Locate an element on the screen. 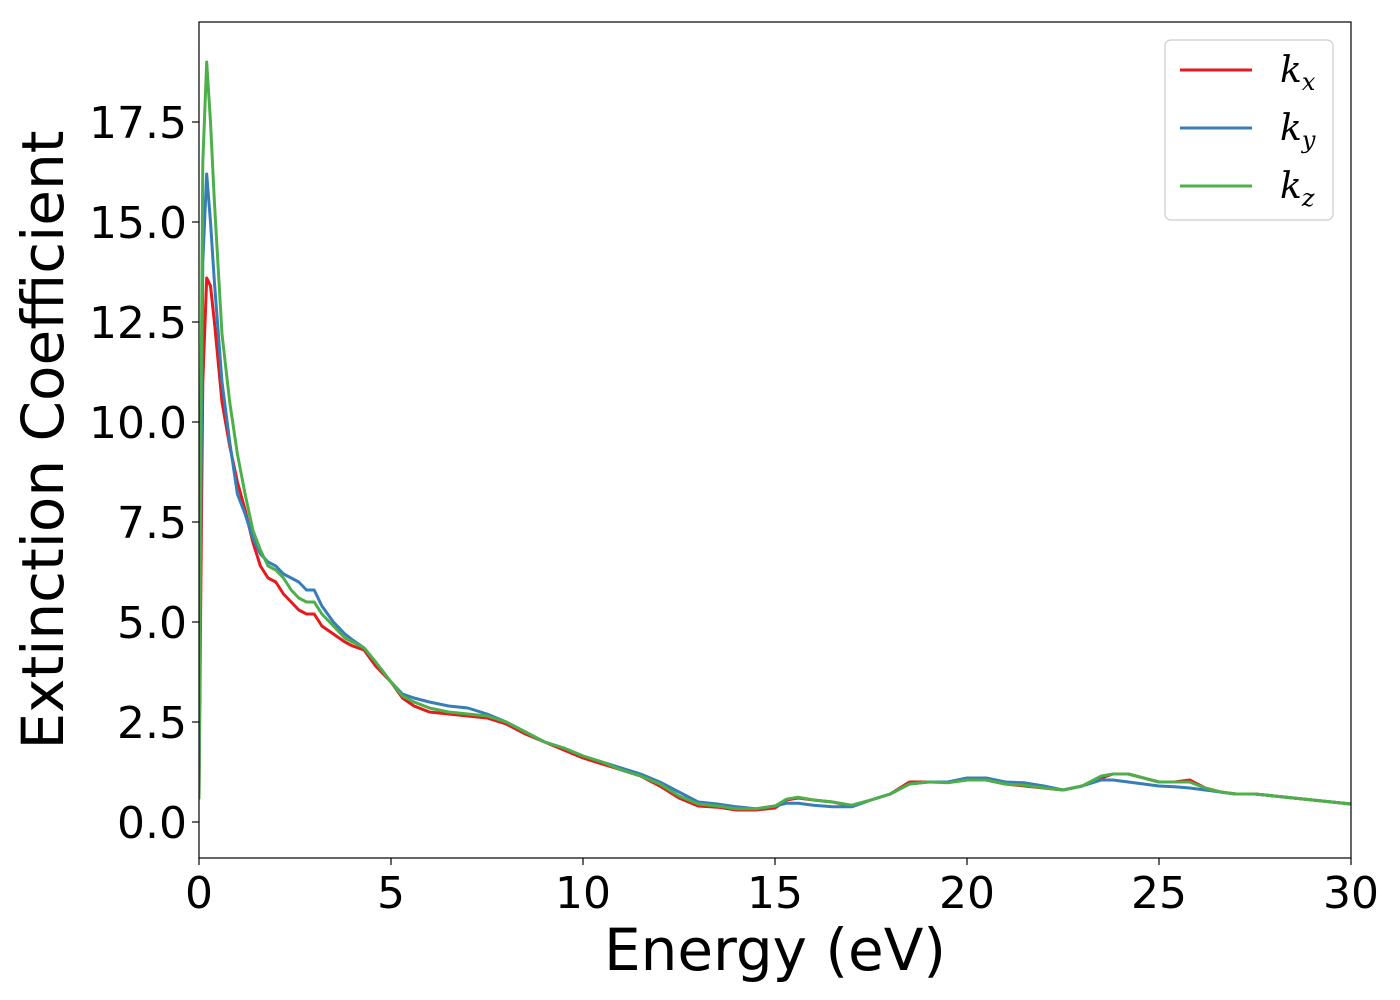  y-tick-label: 2.5 is located at coordinates (152, 723).